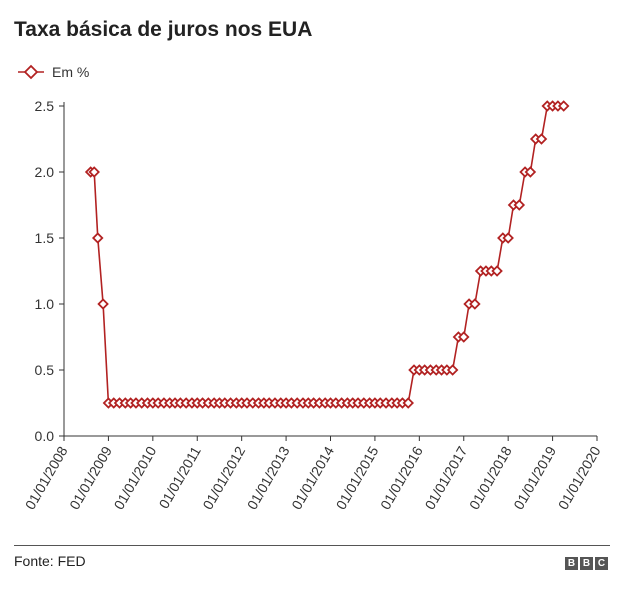  What do you see at coordinates (579, 477) in the screenshot?
I see `x-tick-label: 01/01/2020` at bounding box center [579, 477].